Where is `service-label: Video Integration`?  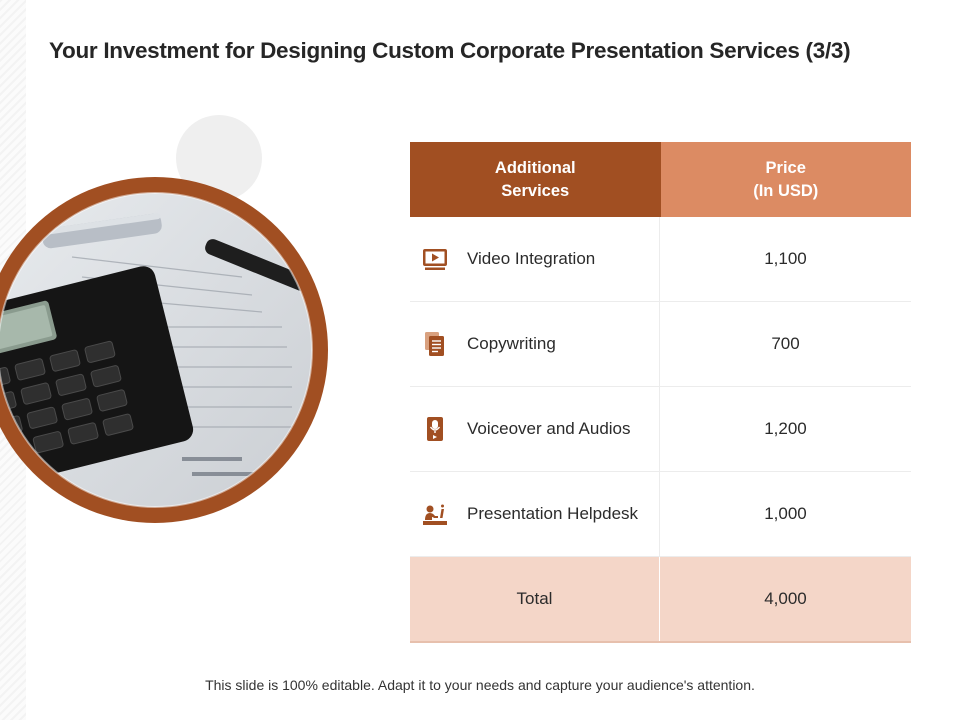 service-label: Video Integration is located at coordinates (531, 258).